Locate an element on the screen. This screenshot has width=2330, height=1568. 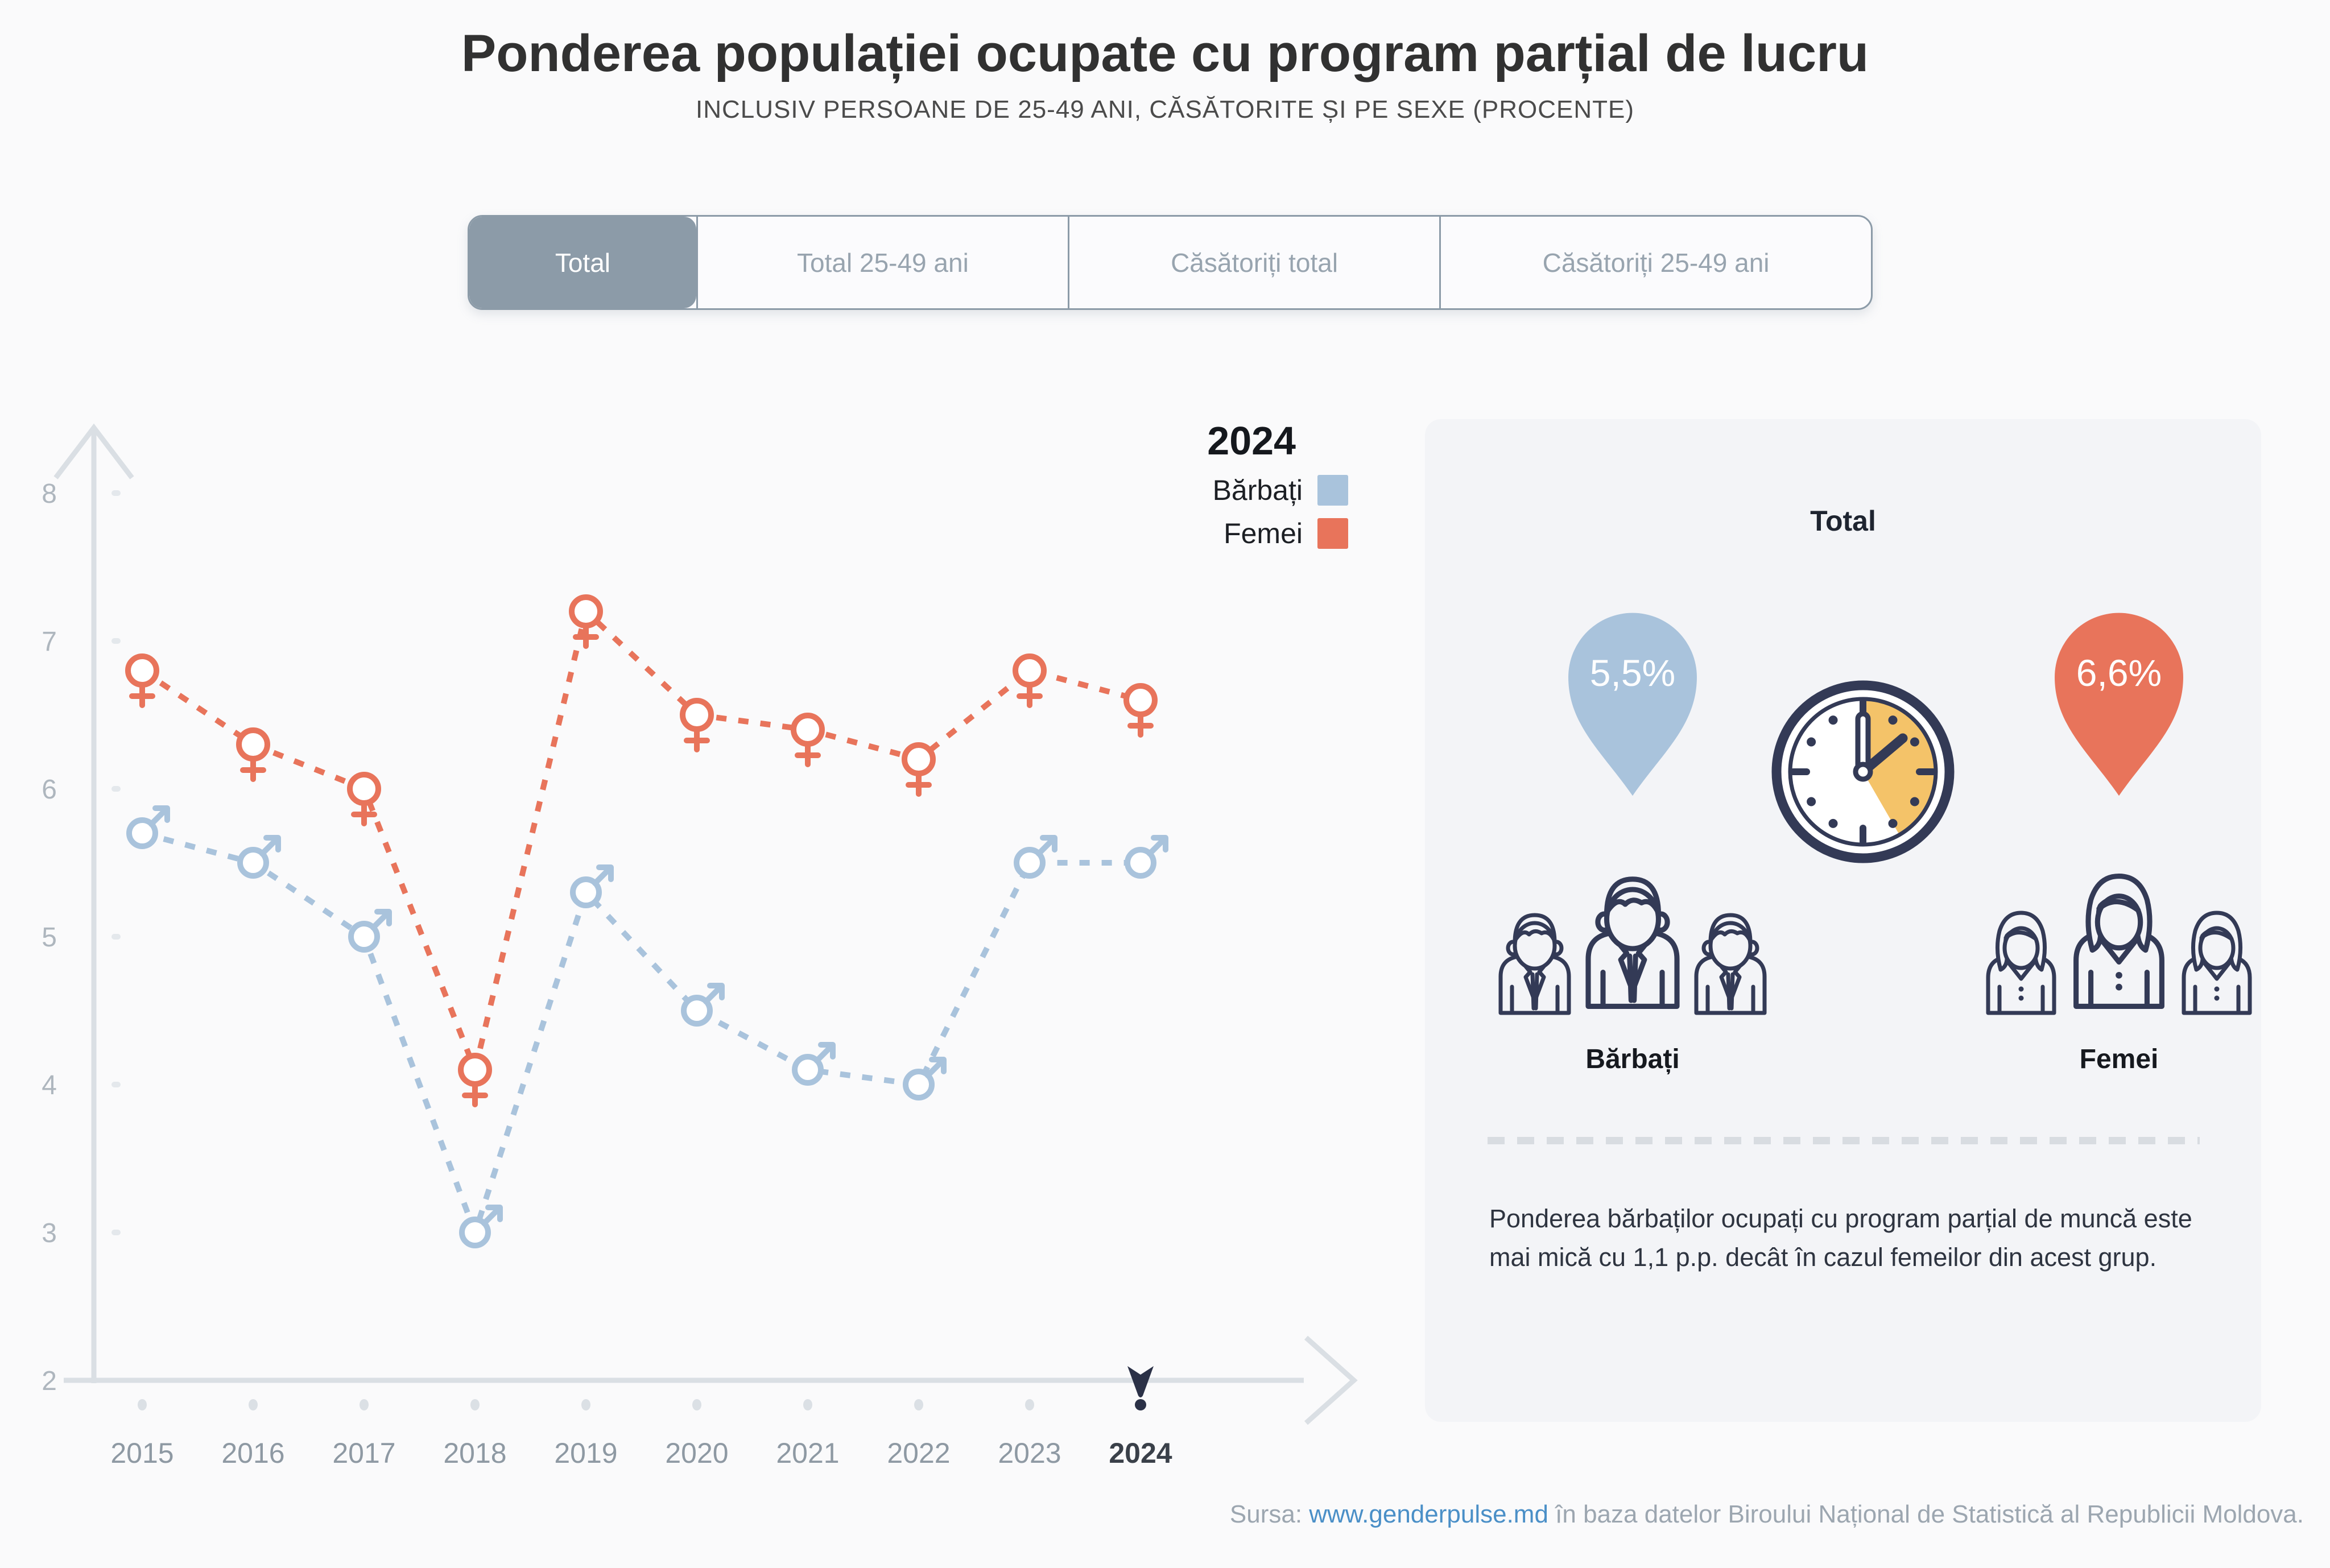
clock-icon is located at coordinates (1863, 771).